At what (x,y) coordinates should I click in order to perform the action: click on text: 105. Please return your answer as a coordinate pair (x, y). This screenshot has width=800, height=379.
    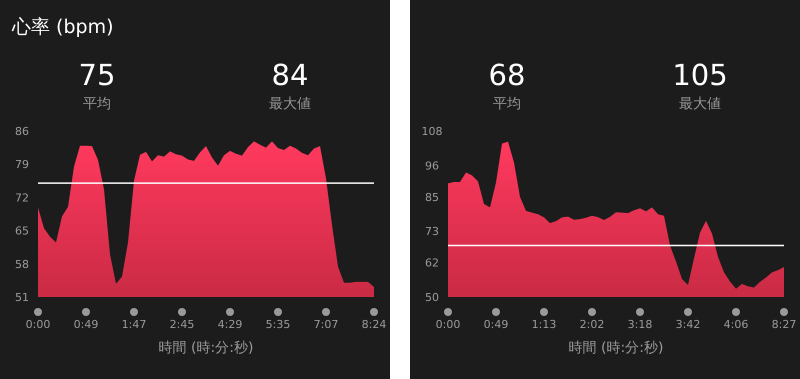
    Looking at the image, I should click on (700, 75).